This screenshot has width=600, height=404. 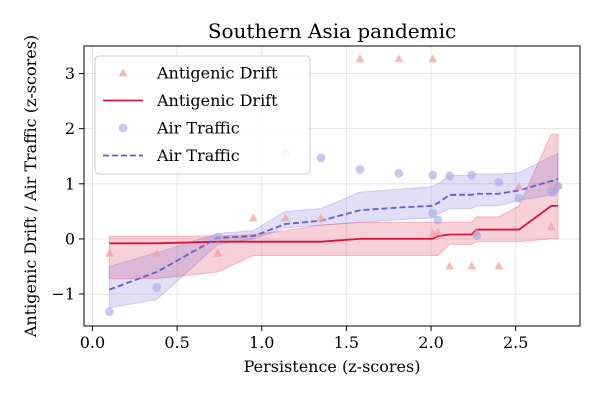 What do you see at coordinates (430, 342) in the screenshot?
I see `x-tick-label: 2.0` at bounding box center [430, 342].